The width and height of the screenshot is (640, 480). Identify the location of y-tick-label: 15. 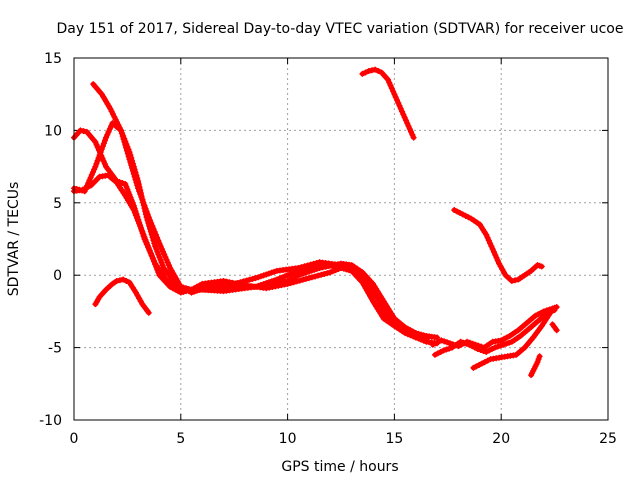
(53, 59).